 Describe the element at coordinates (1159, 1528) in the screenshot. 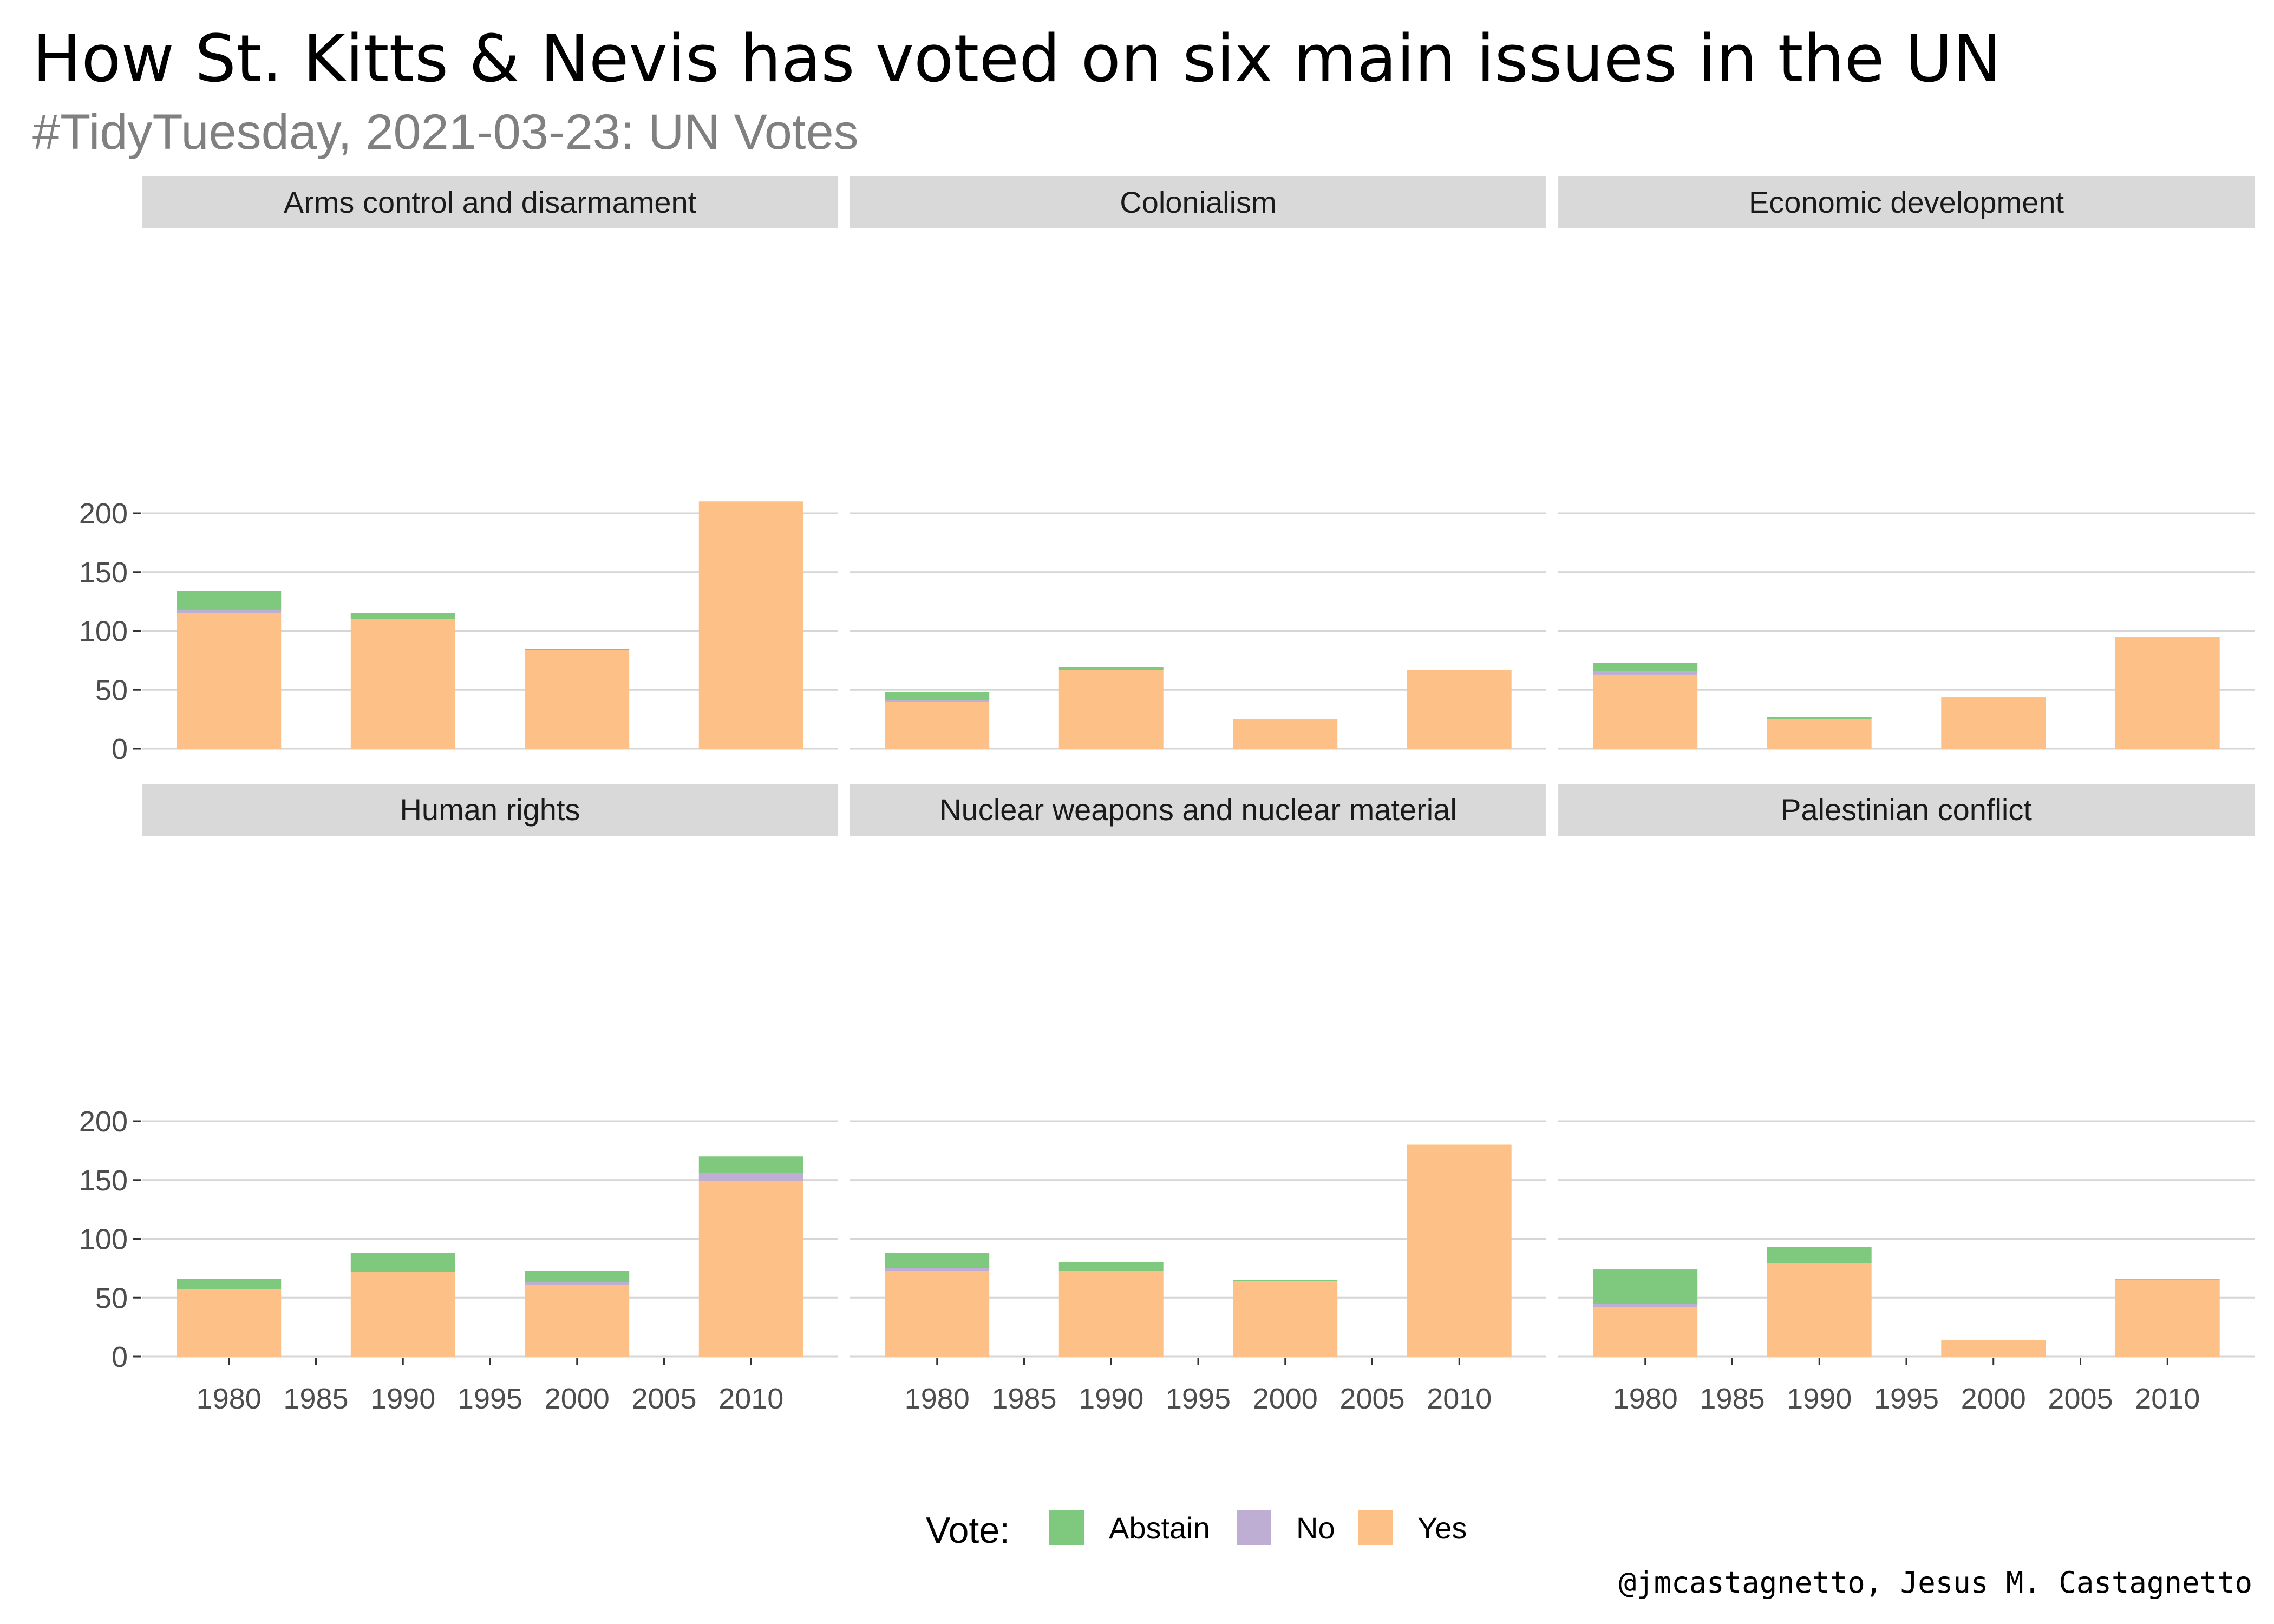

I see `legend-label-abstain: Abstain` at that location.